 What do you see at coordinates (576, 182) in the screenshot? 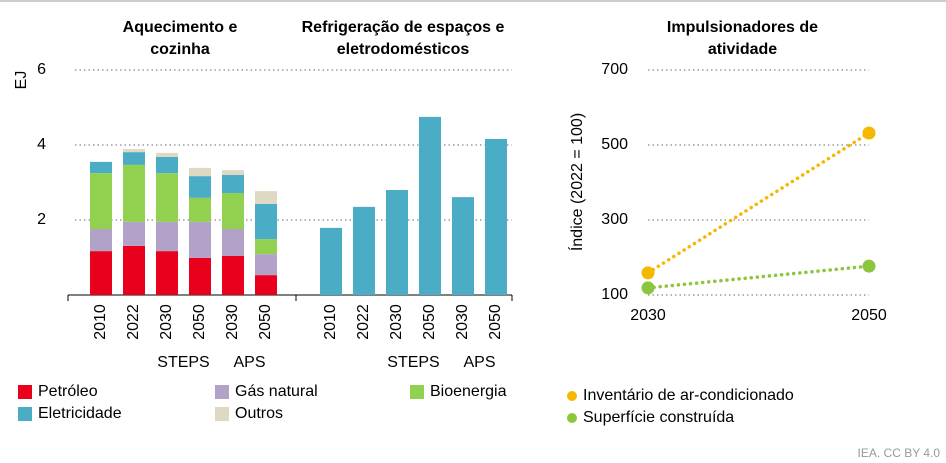
I see `y-axis-label: Índice (2022 = 100)` at bounding box center [576, 182].